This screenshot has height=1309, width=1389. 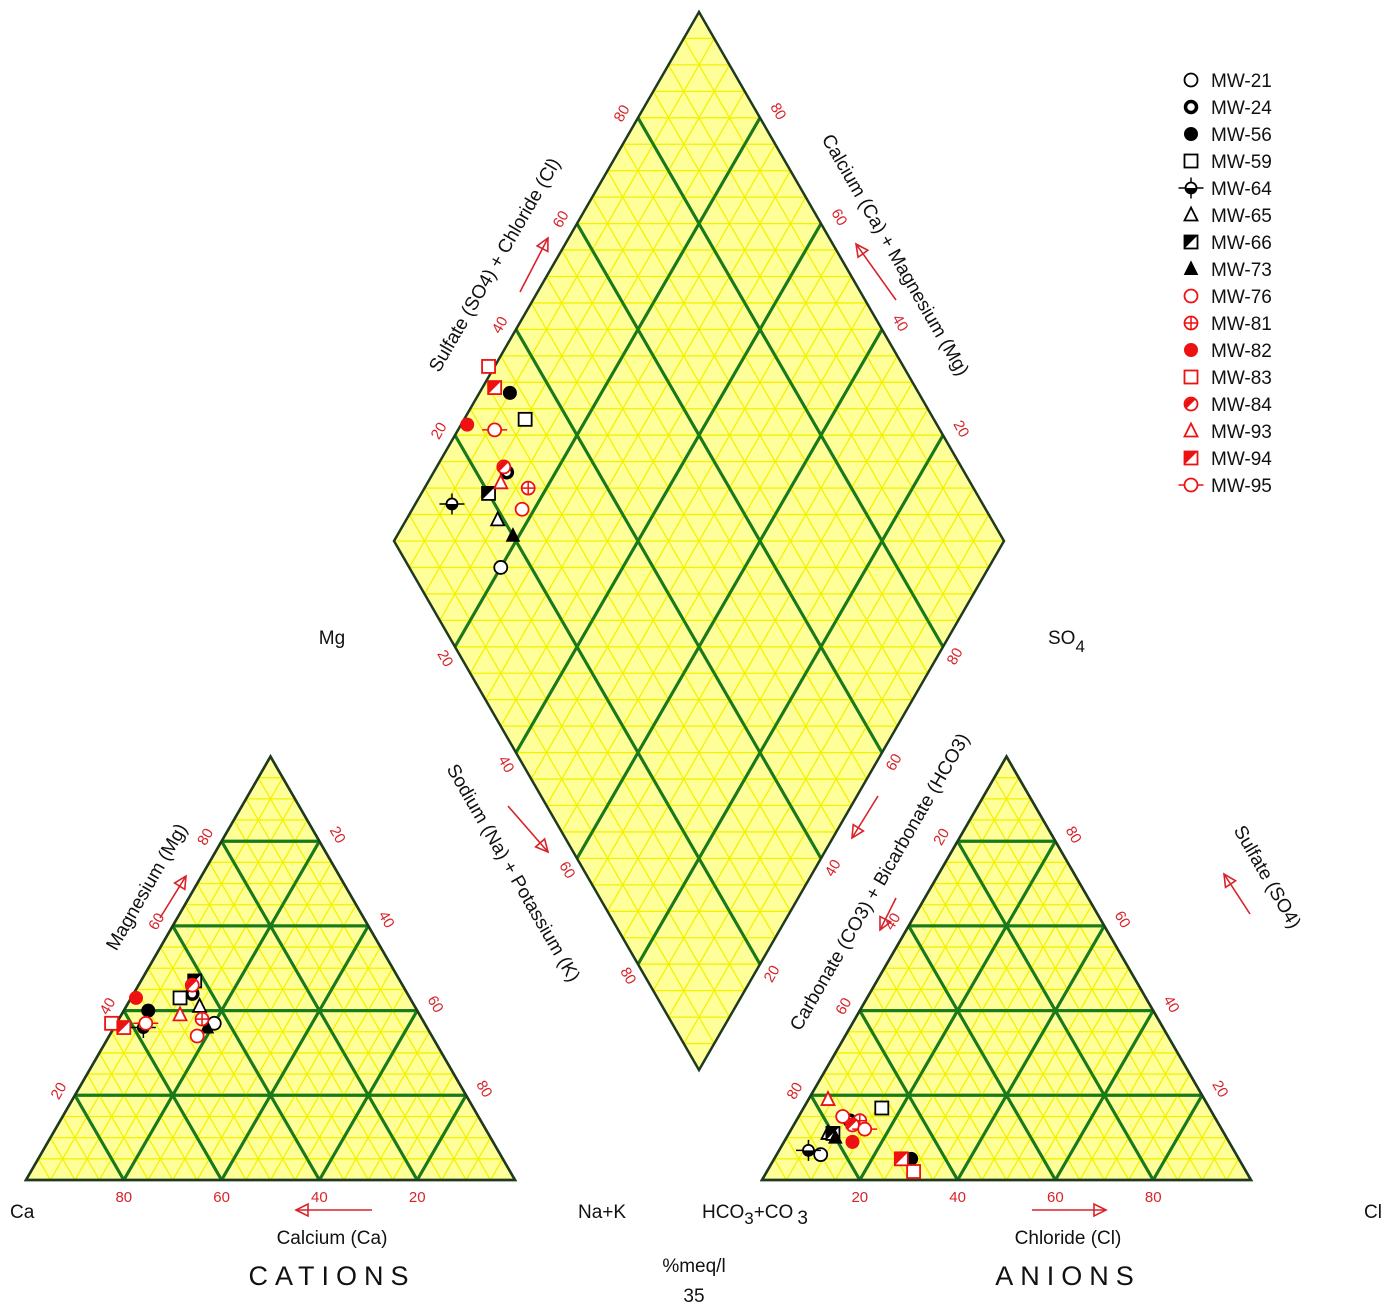 I want to click on legend-label: MW-66, so click(x=1241, y=243).